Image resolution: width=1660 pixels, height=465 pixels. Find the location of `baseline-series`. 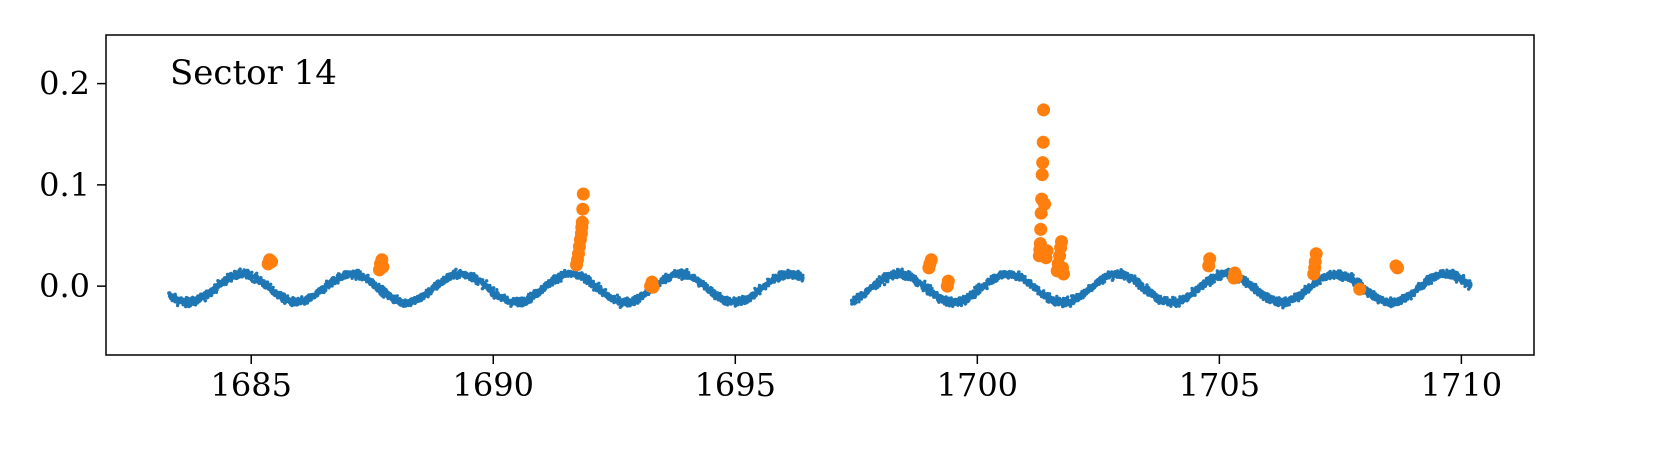

baseline-series is located at coordinates (820, 288).